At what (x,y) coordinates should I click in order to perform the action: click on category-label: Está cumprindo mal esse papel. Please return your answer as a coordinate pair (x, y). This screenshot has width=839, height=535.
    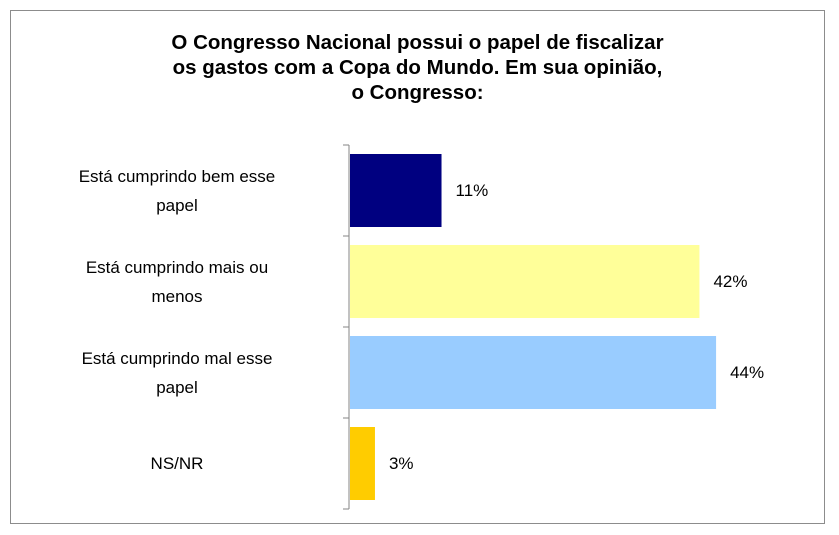
    Looking at the image, I should click on (177, 373).